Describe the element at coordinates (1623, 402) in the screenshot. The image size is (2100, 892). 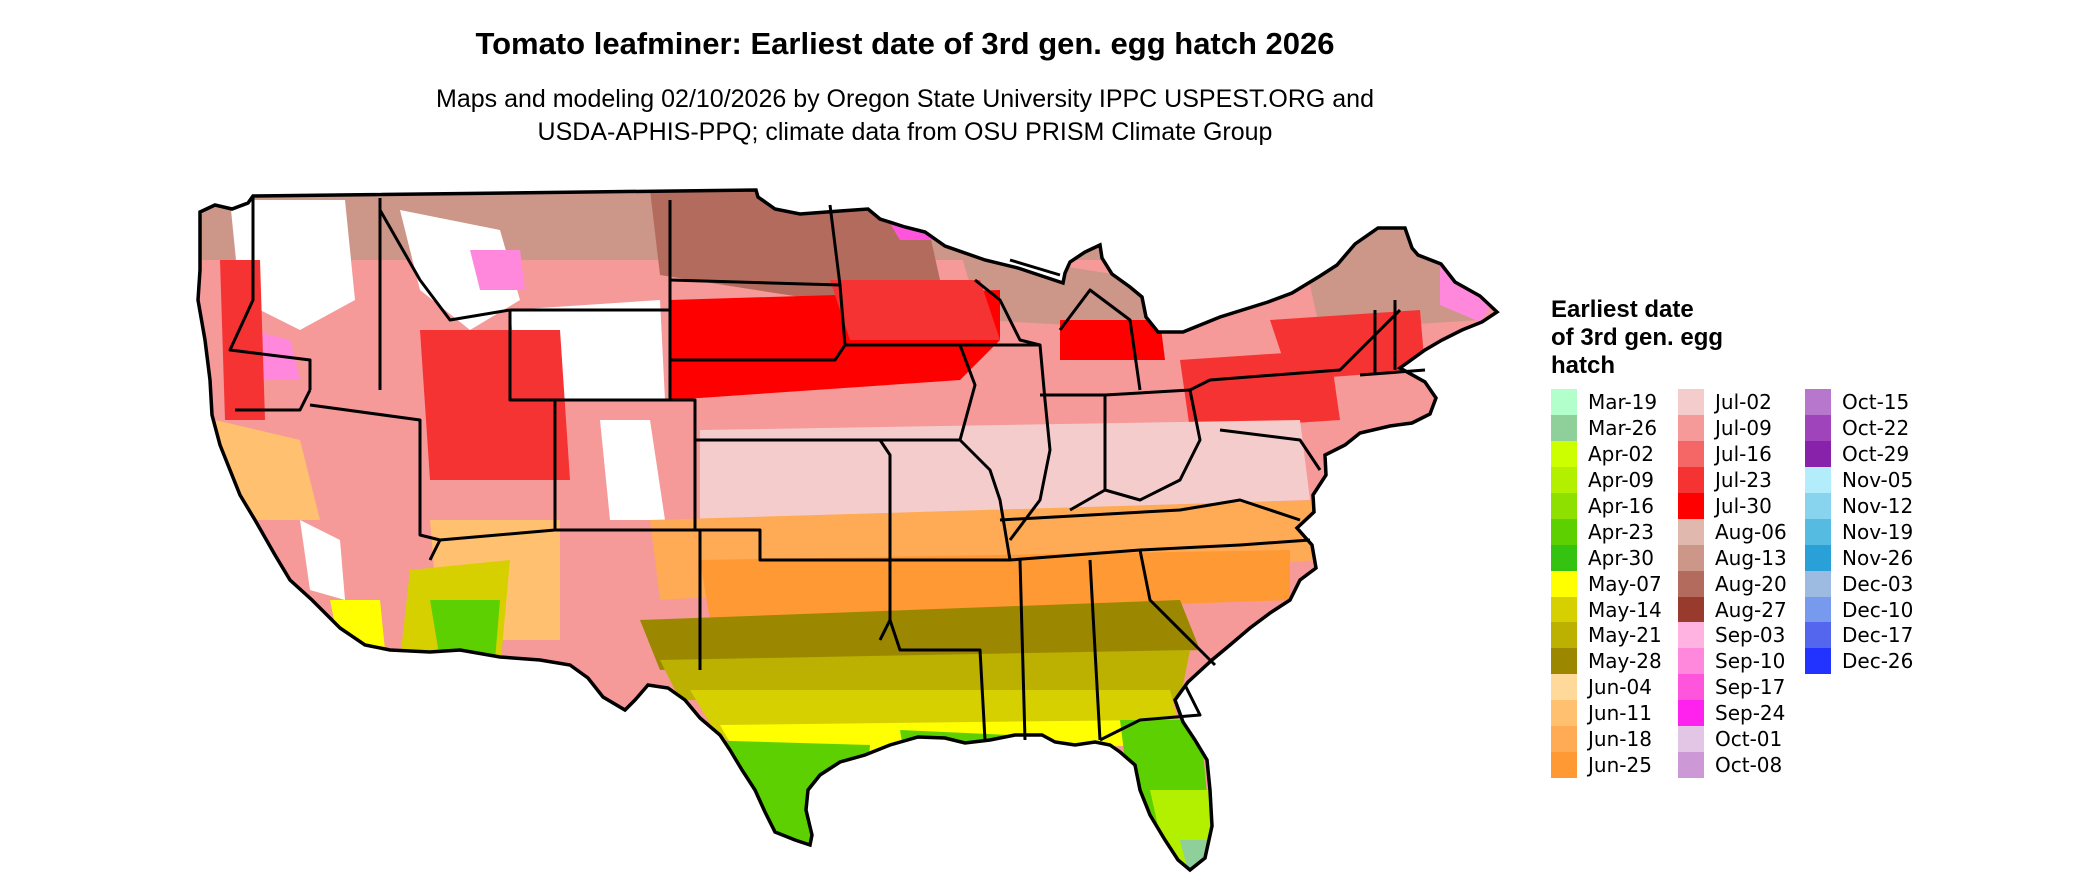
I see `legend-label: Mar-19` at that location.